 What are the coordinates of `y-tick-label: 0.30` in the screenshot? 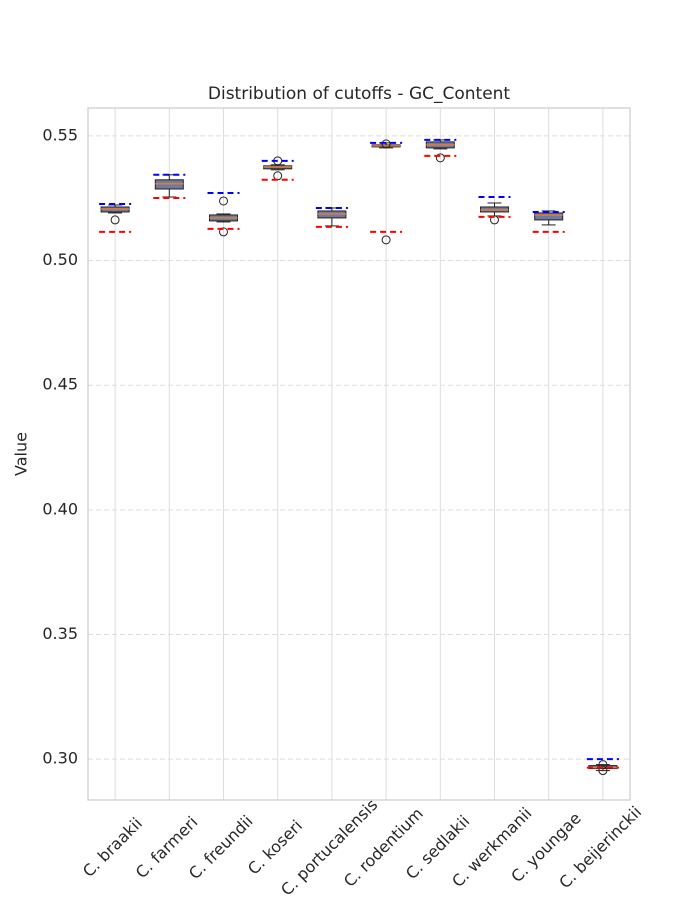 It's located at (60, 758).